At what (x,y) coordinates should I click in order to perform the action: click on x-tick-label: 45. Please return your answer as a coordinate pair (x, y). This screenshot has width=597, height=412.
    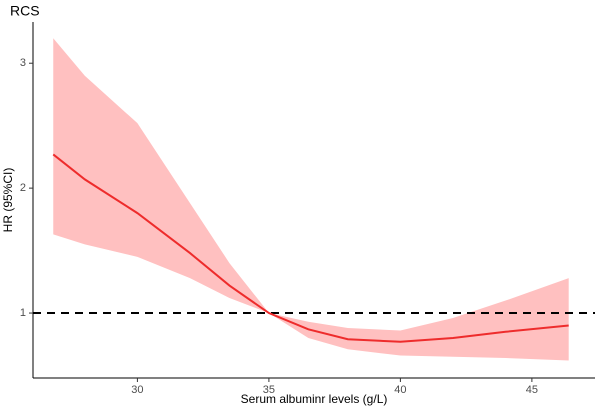
    Looking at the image, I should click on (532, 390).